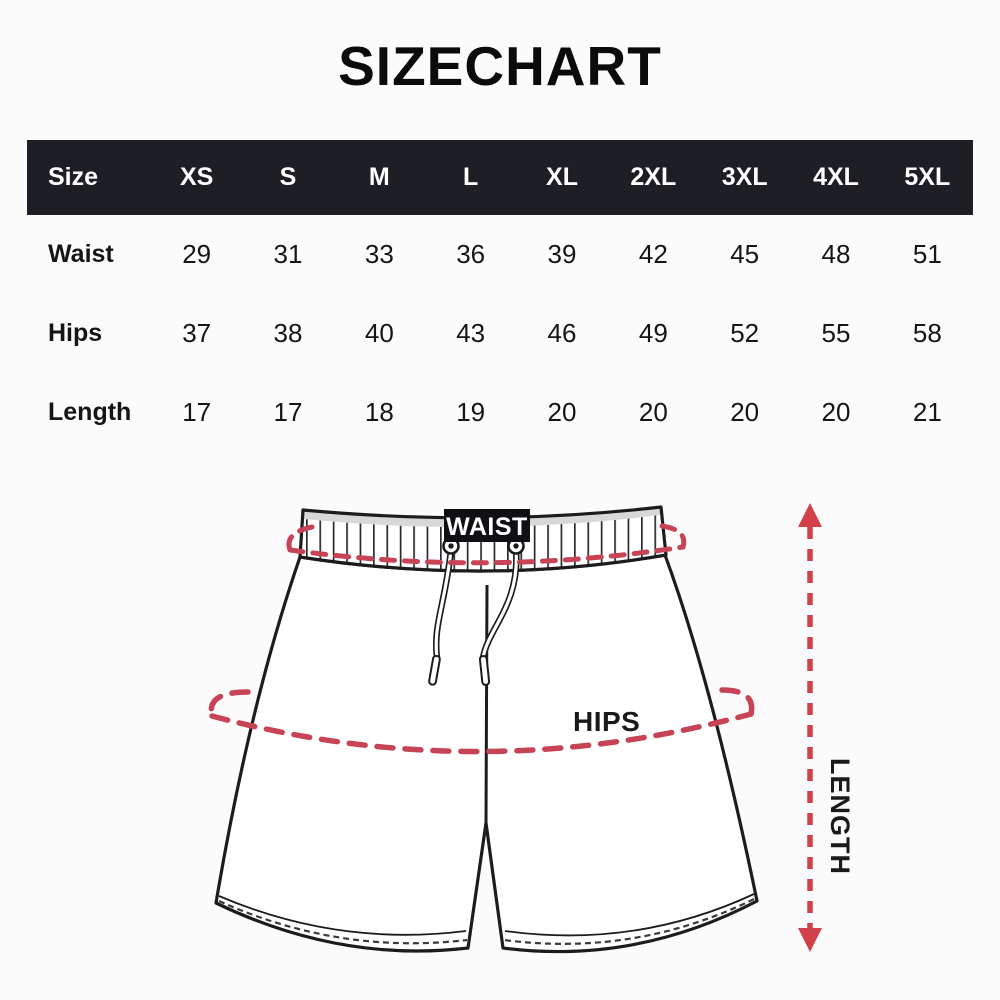 This screenshot has width=1000, height=1000. Describe the element at coordinates (441, 617) in the screenshot. I see `drawstring-left` at that location.